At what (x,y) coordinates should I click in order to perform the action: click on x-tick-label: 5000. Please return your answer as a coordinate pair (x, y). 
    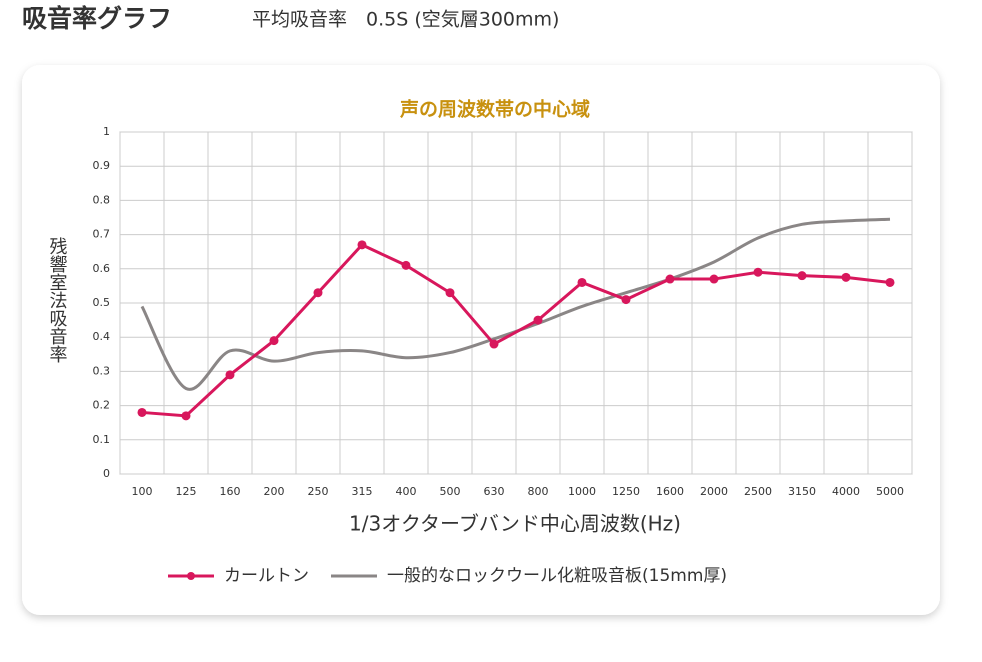
    Looking at the image, I should click on (890, 491).